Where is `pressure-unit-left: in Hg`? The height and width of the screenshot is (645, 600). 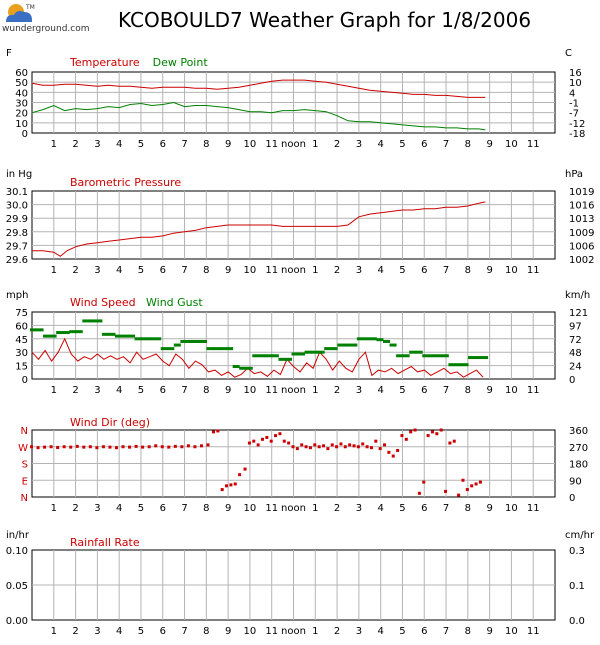
pressure-unit-left: in Hg is located at coordinates (19, 174).